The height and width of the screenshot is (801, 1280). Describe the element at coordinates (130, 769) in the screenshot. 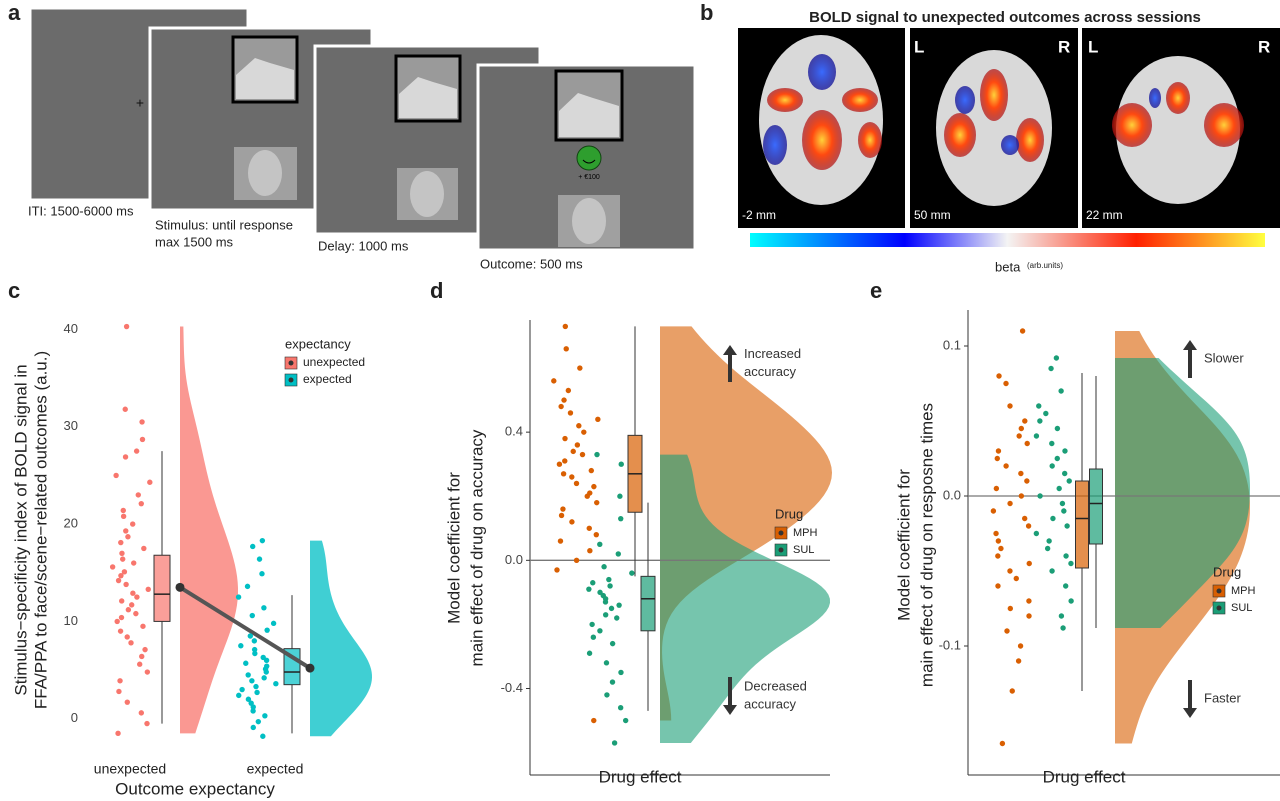

I see `x-tick-label: unexpected` at that location.